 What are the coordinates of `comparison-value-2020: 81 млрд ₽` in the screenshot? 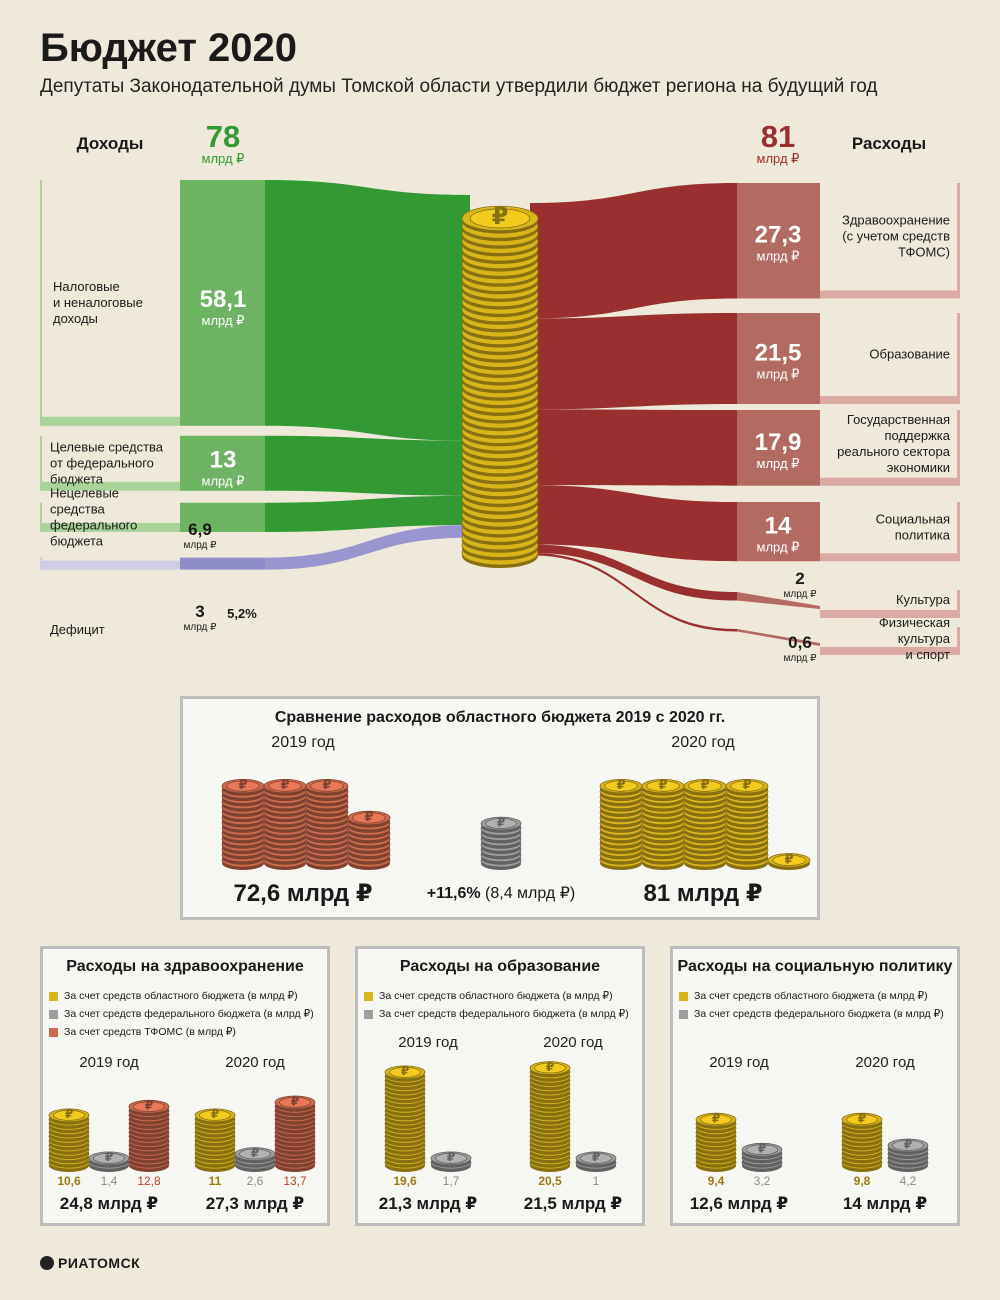 It's located at (702, 893).